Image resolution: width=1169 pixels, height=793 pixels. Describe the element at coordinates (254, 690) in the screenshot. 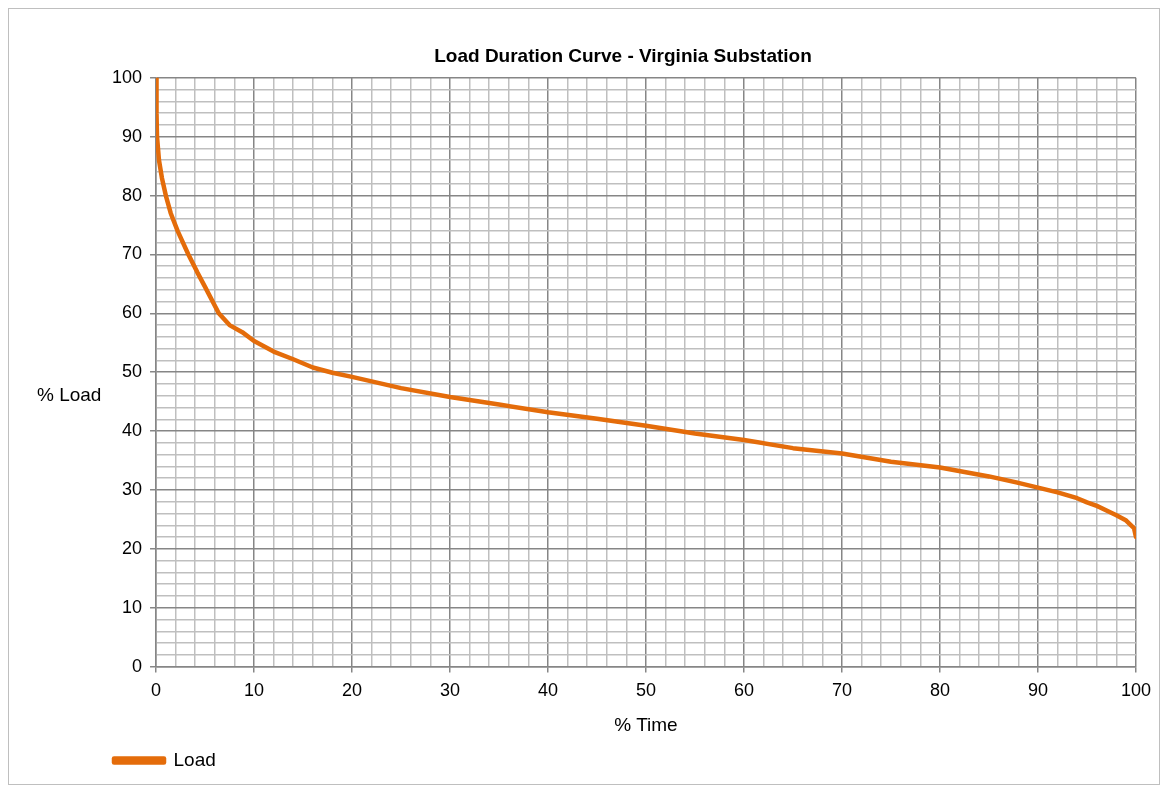

I see `x-tick-label: 10` at that location.